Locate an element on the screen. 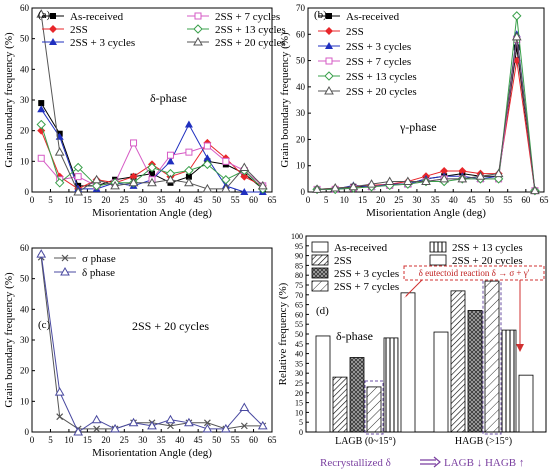  reaction-box is located at coordinates (474, 273).